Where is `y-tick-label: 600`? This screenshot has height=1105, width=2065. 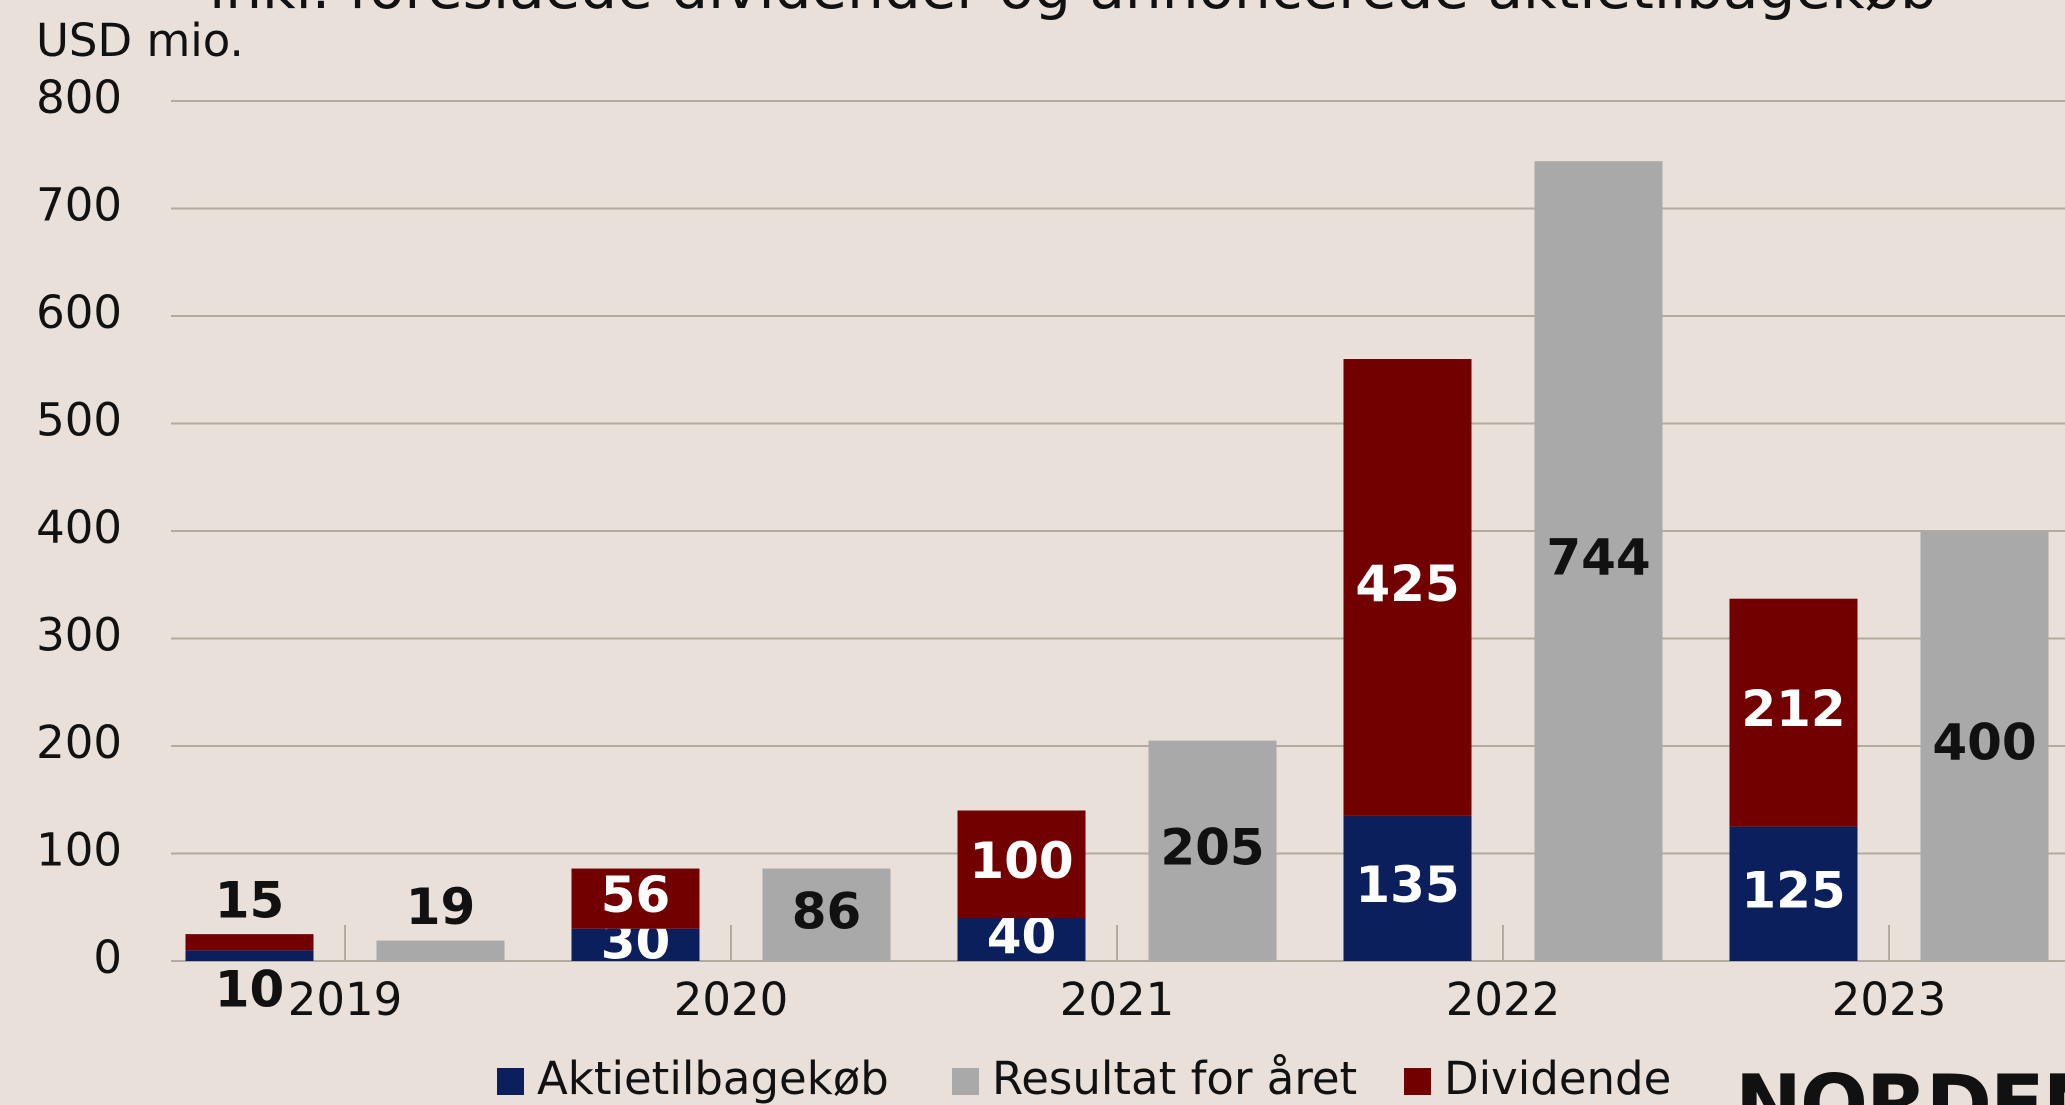 y-tick-label: 600 is located at coordinates (79, 312).